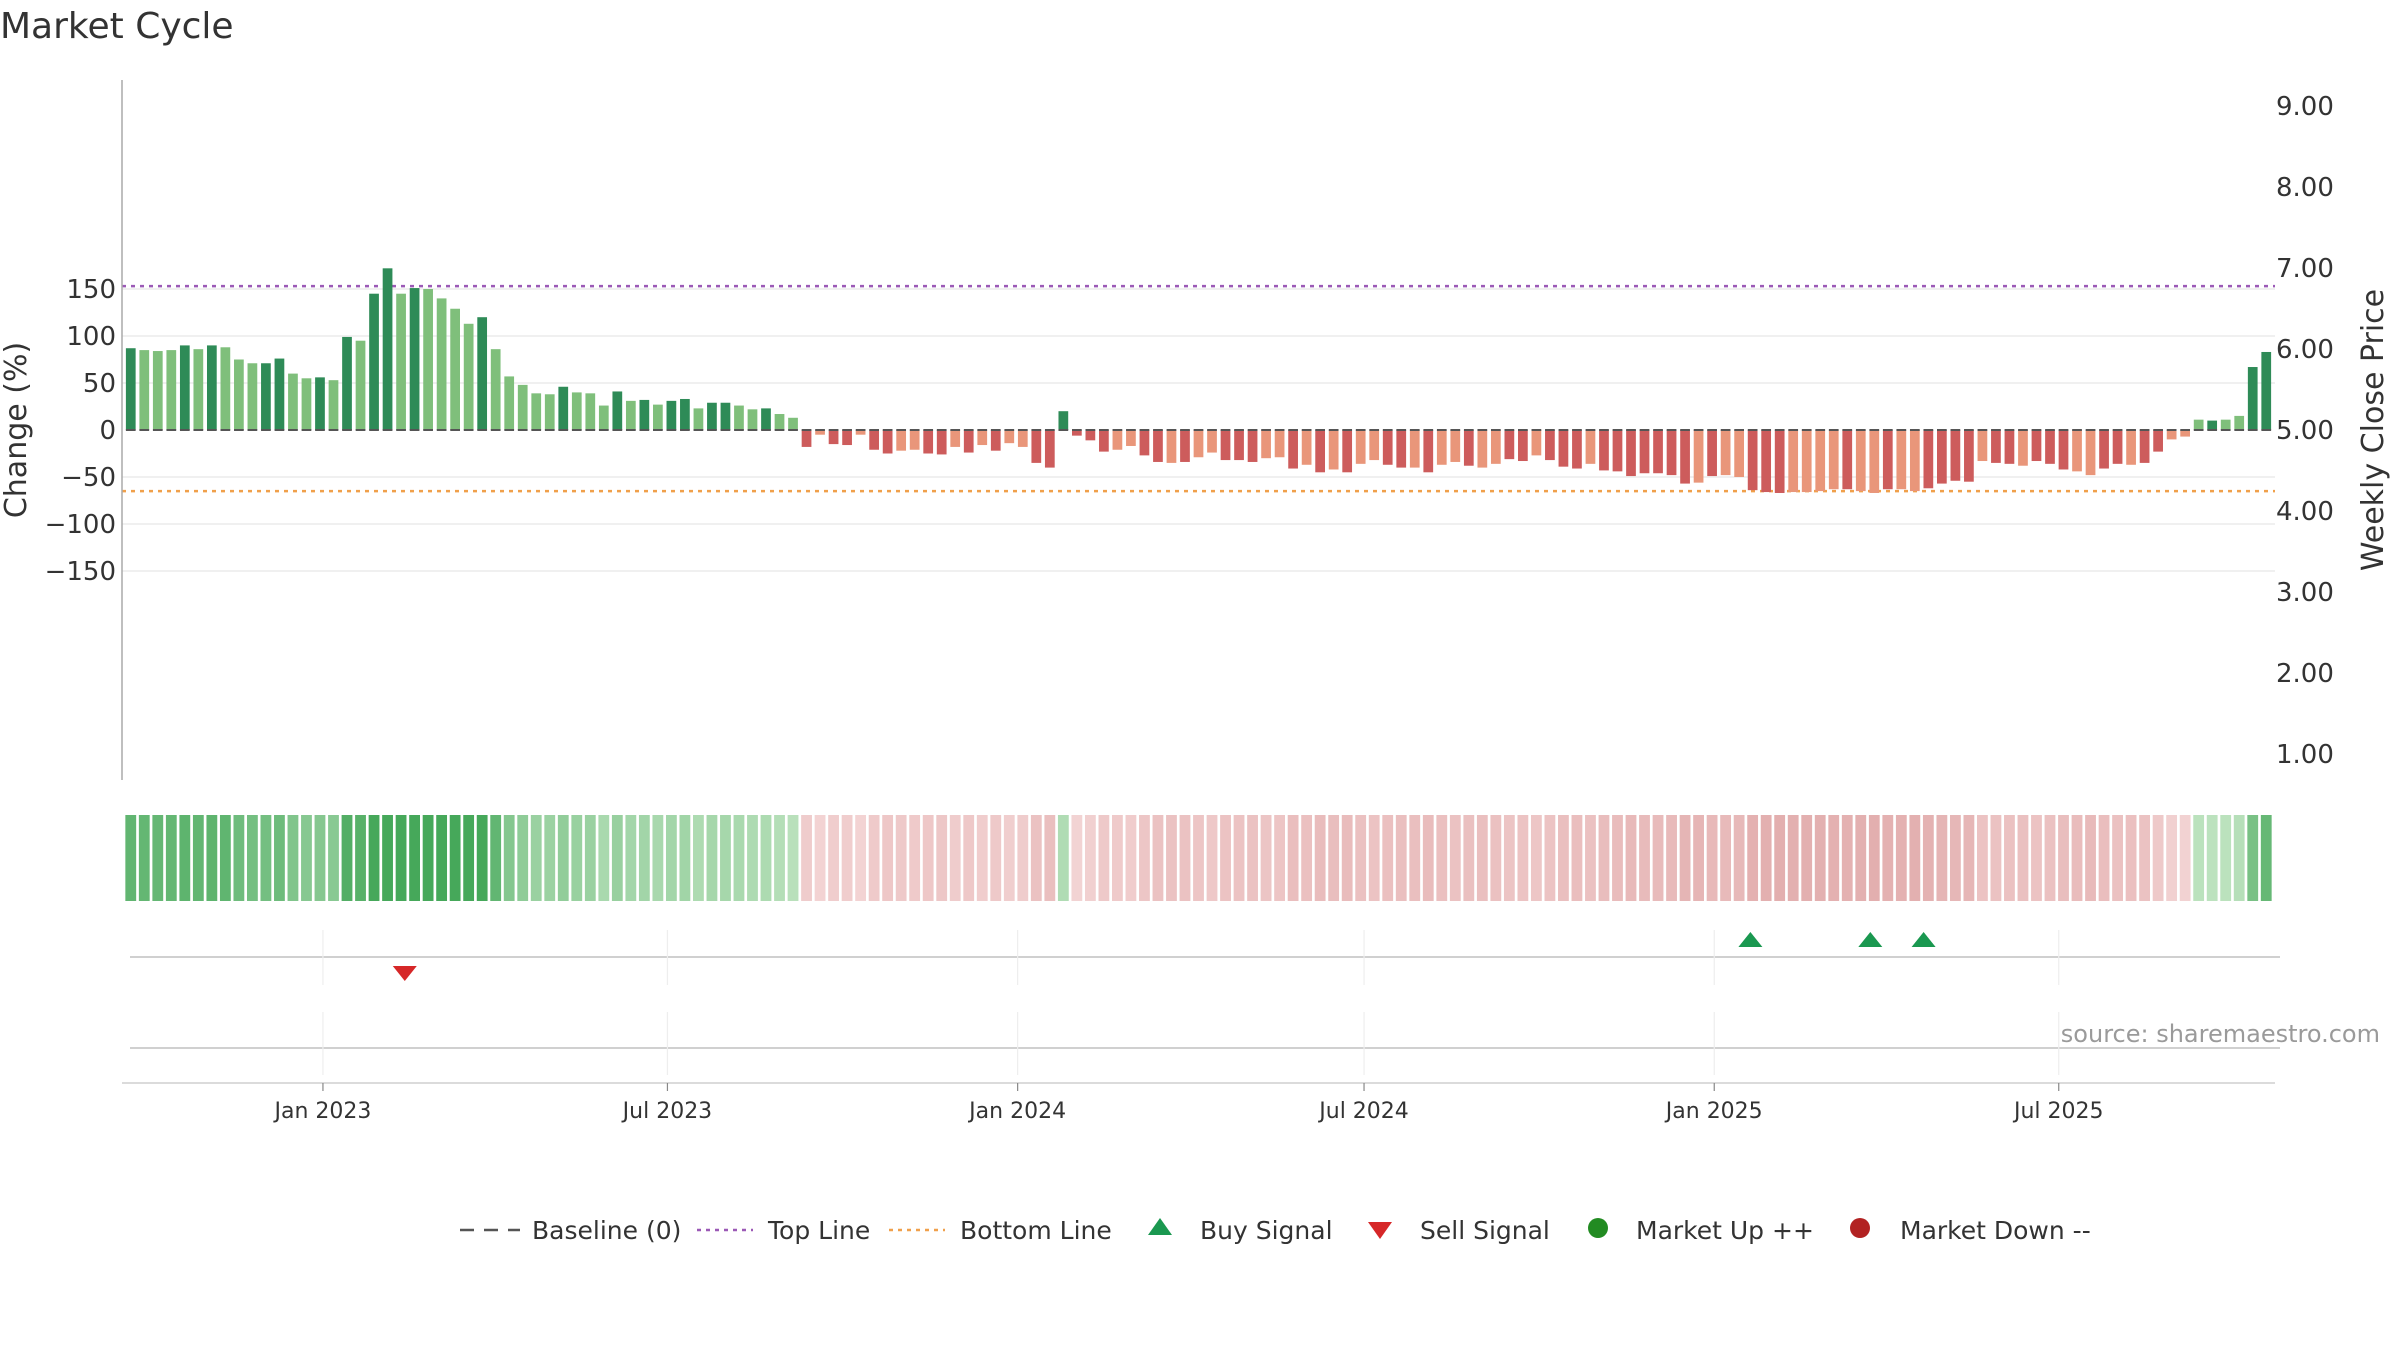 The width and height of the screenshot is (2400, 1350). I want to click on legend-item: Sell Signal, so click(1459, 1230).